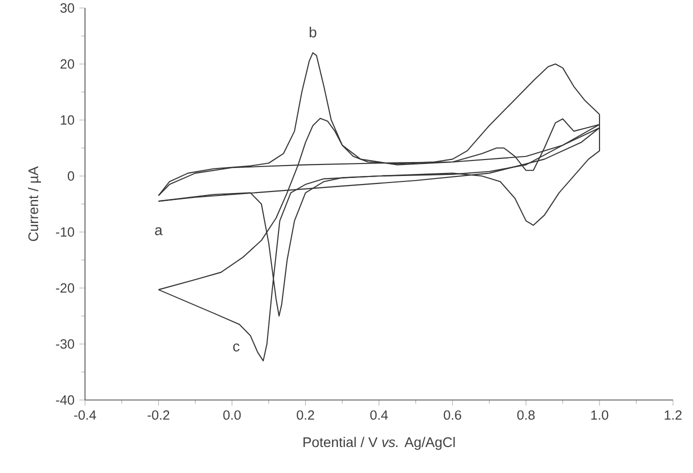  I want to click on annotation: b, so click(313, 32).